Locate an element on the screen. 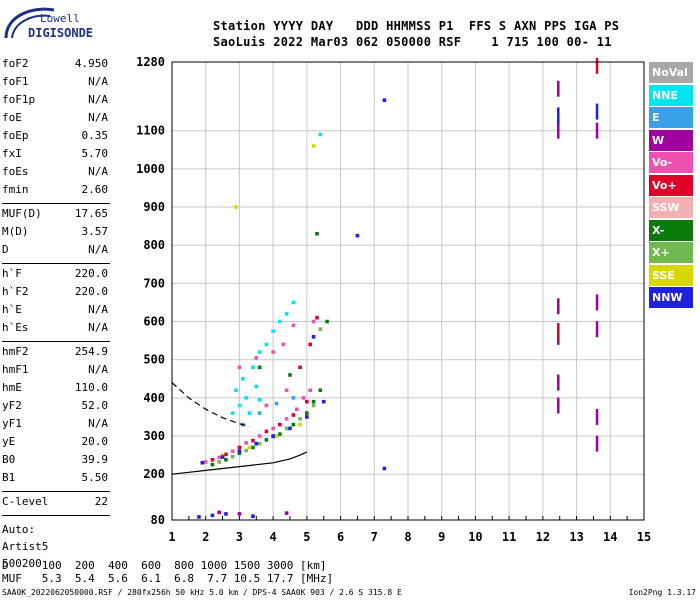  legend: NoVal NNE E W Vo- Vo+ SSW X- X+ SSE NNW is located at coordinates (671, 186).